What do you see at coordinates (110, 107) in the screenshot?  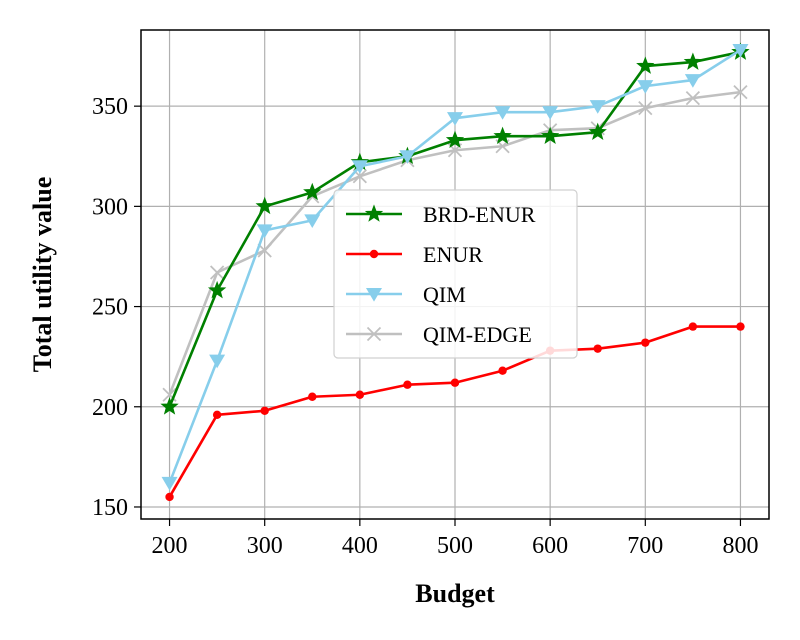 I see `y-tick-label: 350` at bounding box center [110, 107].